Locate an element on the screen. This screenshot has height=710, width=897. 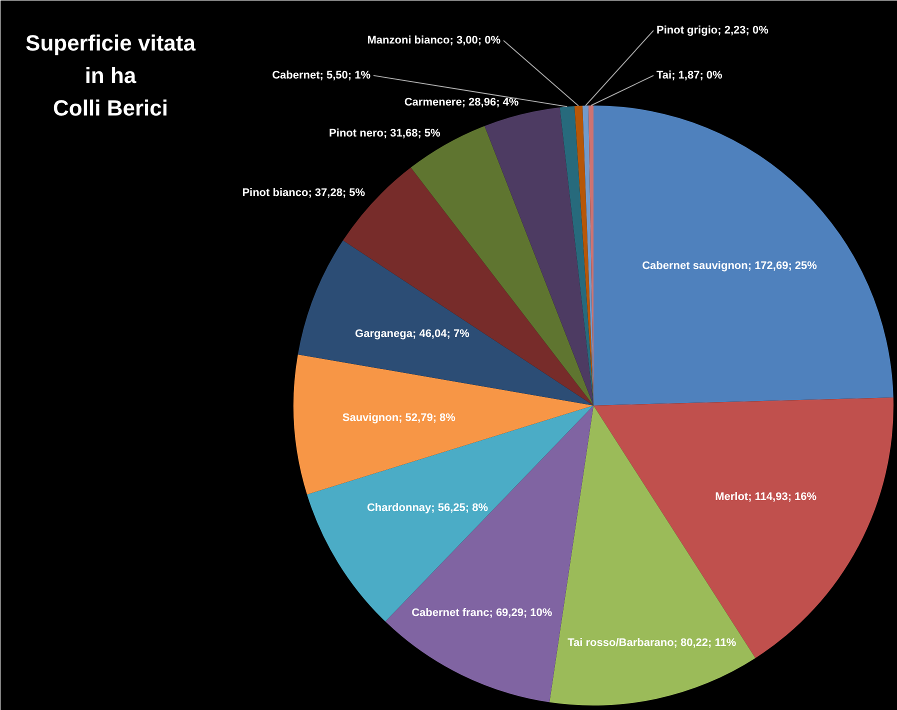
slice-label: Merlot; 114,93; 16% is located at coordinates (766, 496).